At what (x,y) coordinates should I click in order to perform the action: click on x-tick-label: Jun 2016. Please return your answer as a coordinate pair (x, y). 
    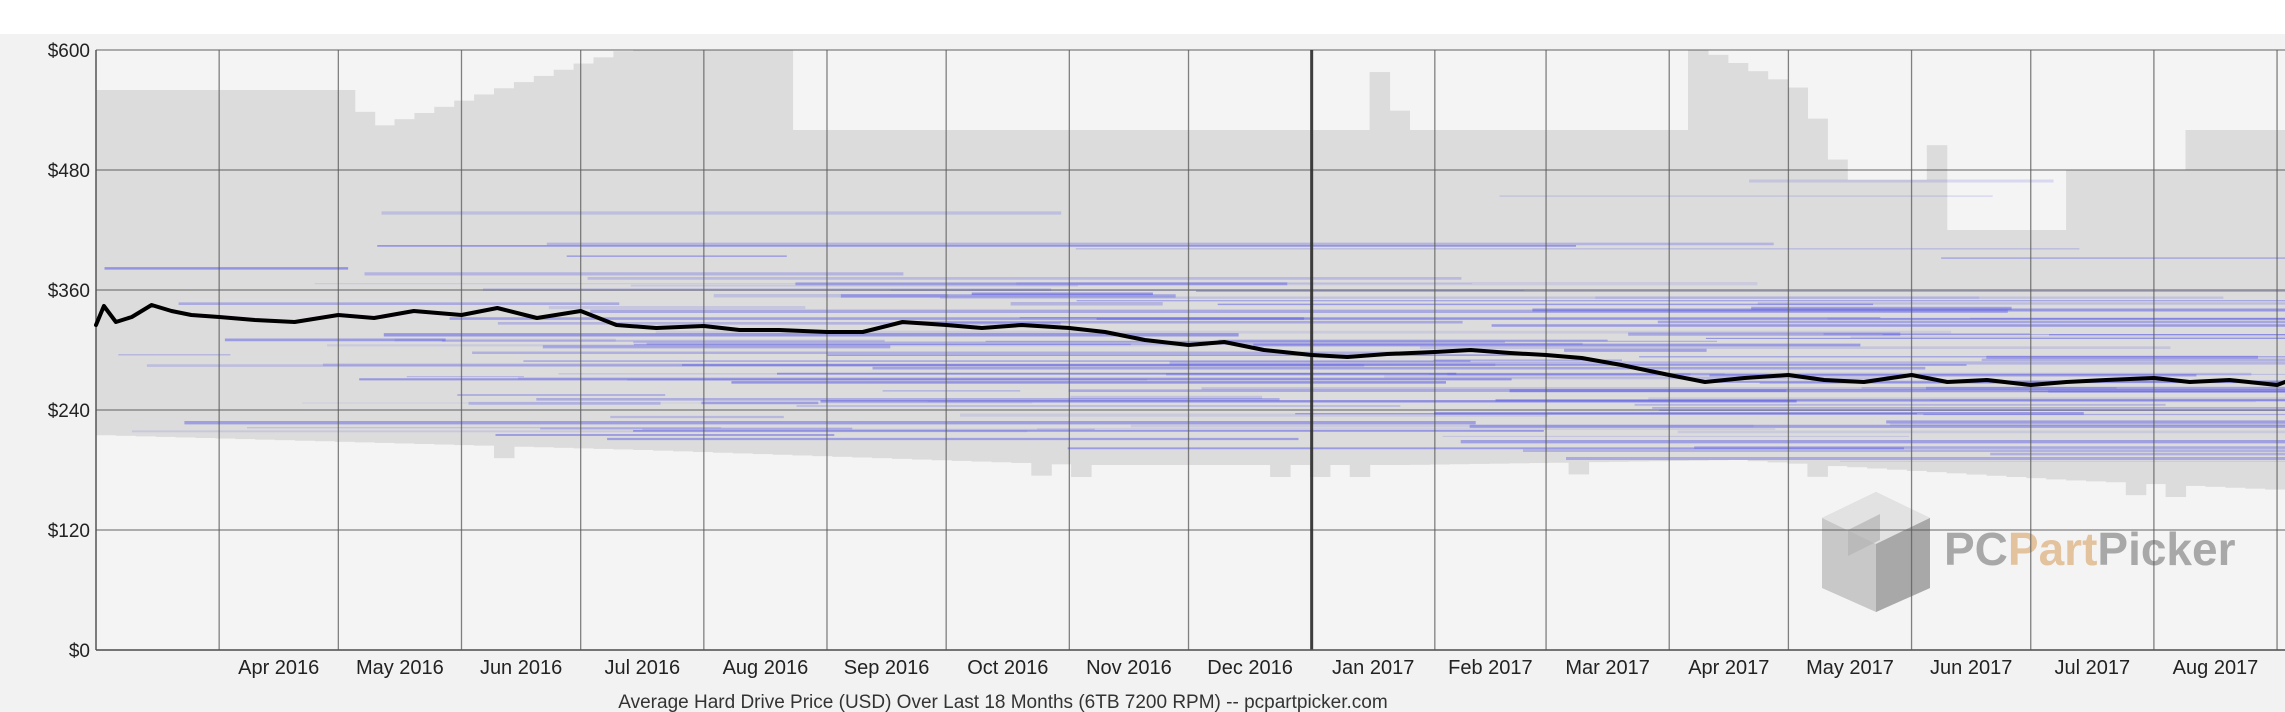
    Looking at the image, I should click on (521, 668).